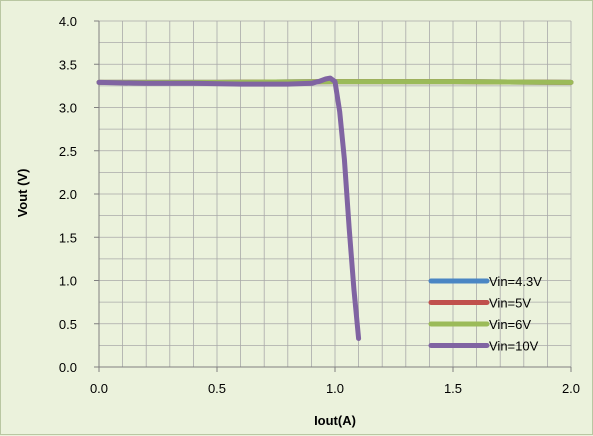 The image size is (593, 436). What do you see at coordinates (99, 388) in the screenshot?
I see `x-tick-label: 0.0` at bounding box center [99, 388].